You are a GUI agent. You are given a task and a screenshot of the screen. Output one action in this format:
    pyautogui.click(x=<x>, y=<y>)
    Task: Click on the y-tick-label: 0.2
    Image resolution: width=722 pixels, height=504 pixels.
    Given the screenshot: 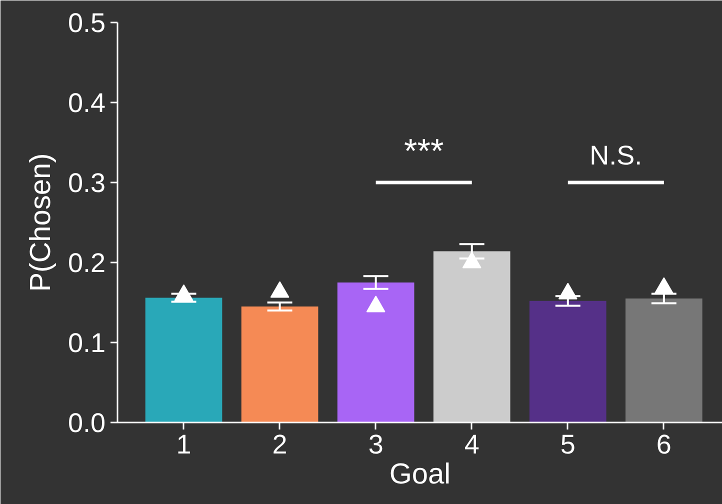 What is the action you would take?
    pyautogui.click(x=87, y=263)
    